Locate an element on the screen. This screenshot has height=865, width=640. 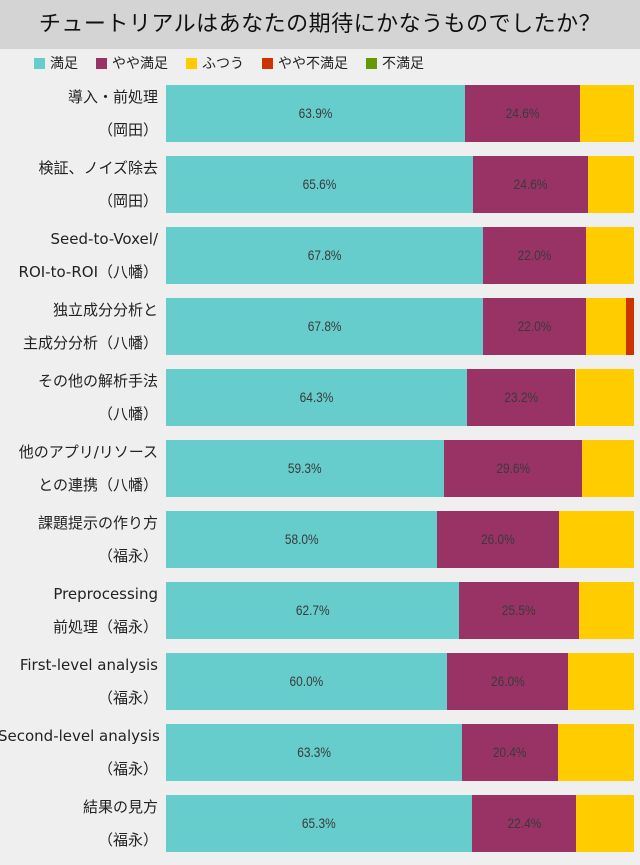
data-label: 58.0% is located at coordinates (301, 539).